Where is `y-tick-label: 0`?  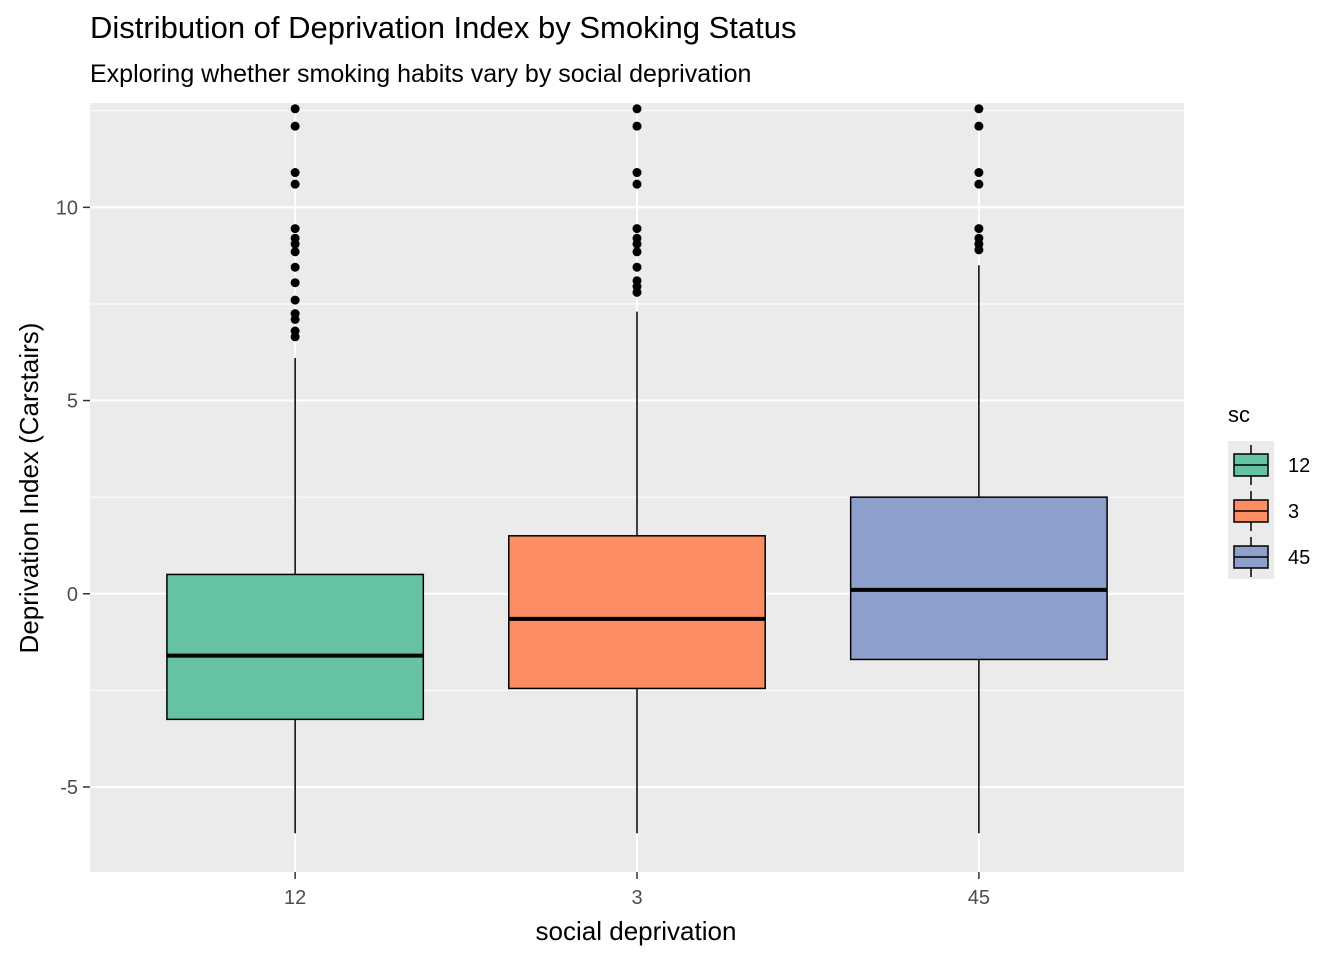
y-tick-label: 0 is located at coordinates (72, 595).